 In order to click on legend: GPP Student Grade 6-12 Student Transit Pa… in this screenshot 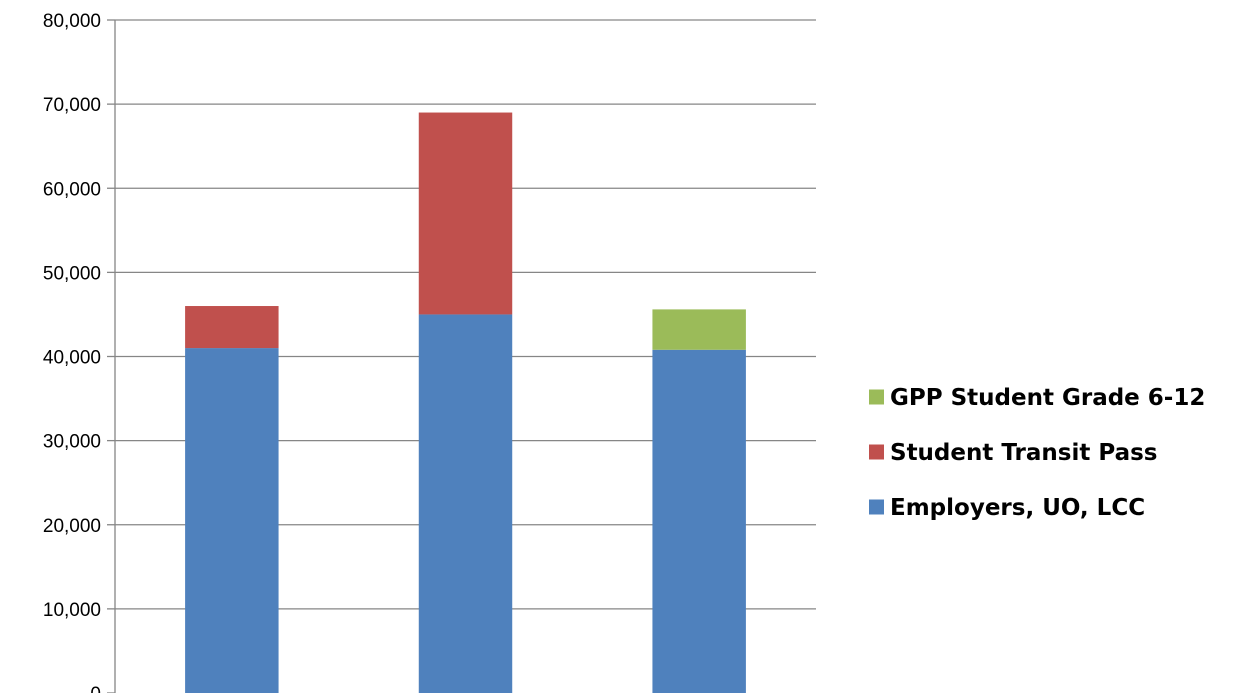, I will do `click(1037, 453)`.